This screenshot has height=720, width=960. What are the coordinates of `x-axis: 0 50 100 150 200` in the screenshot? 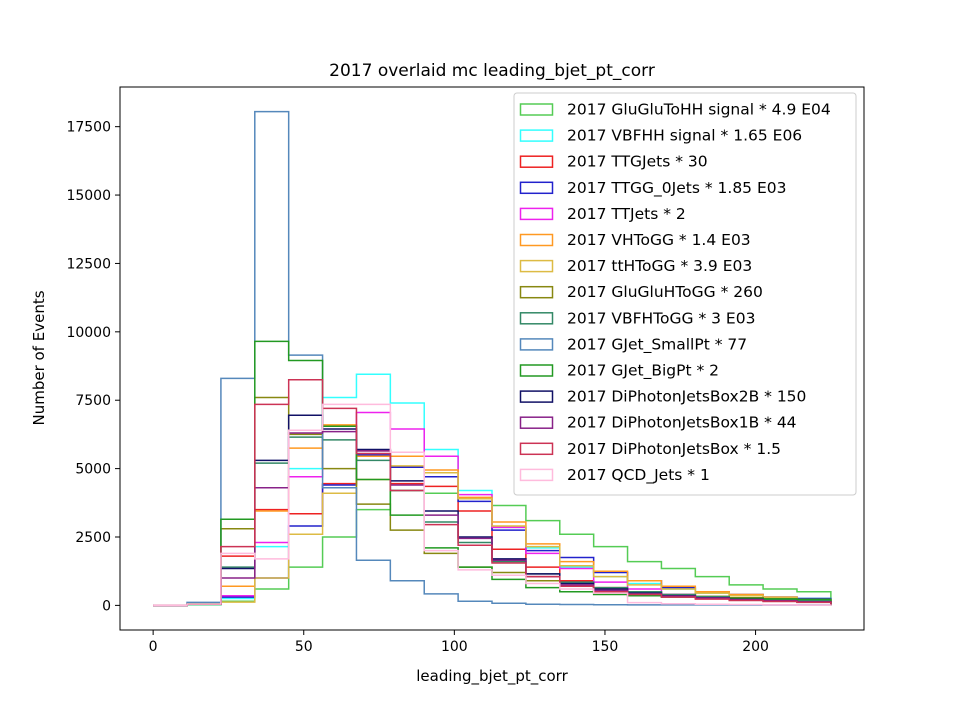 It's located at (459, 642).